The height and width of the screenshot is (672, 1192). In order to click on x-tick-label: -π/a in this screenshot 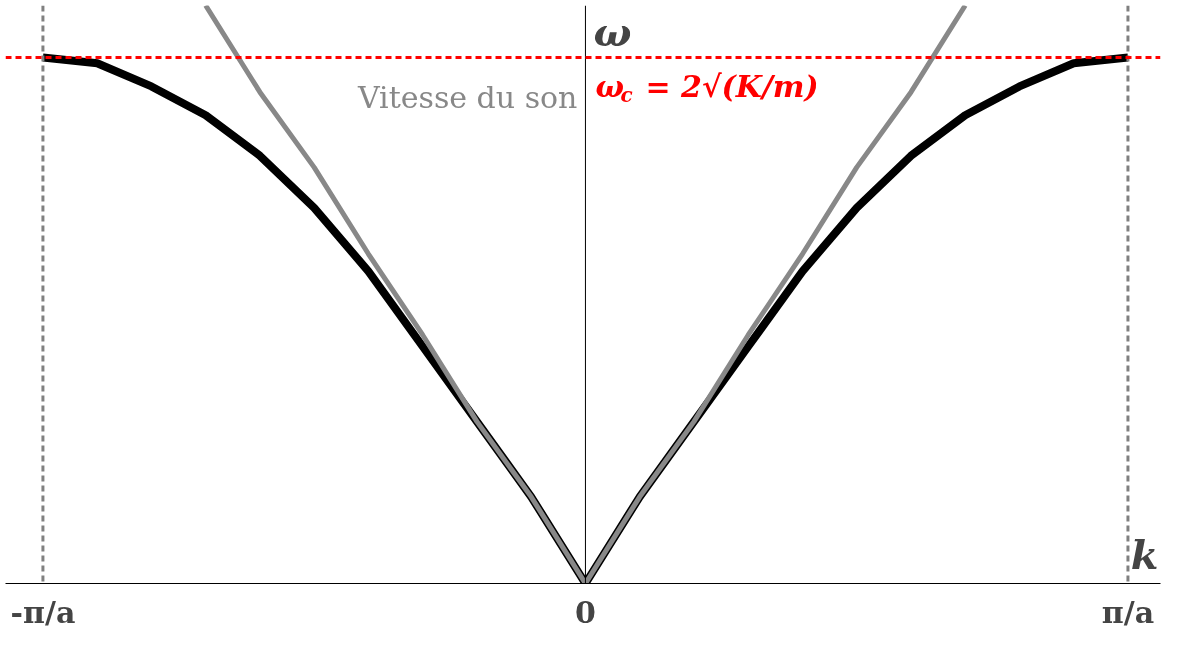, I will do `click(43, 612)`.